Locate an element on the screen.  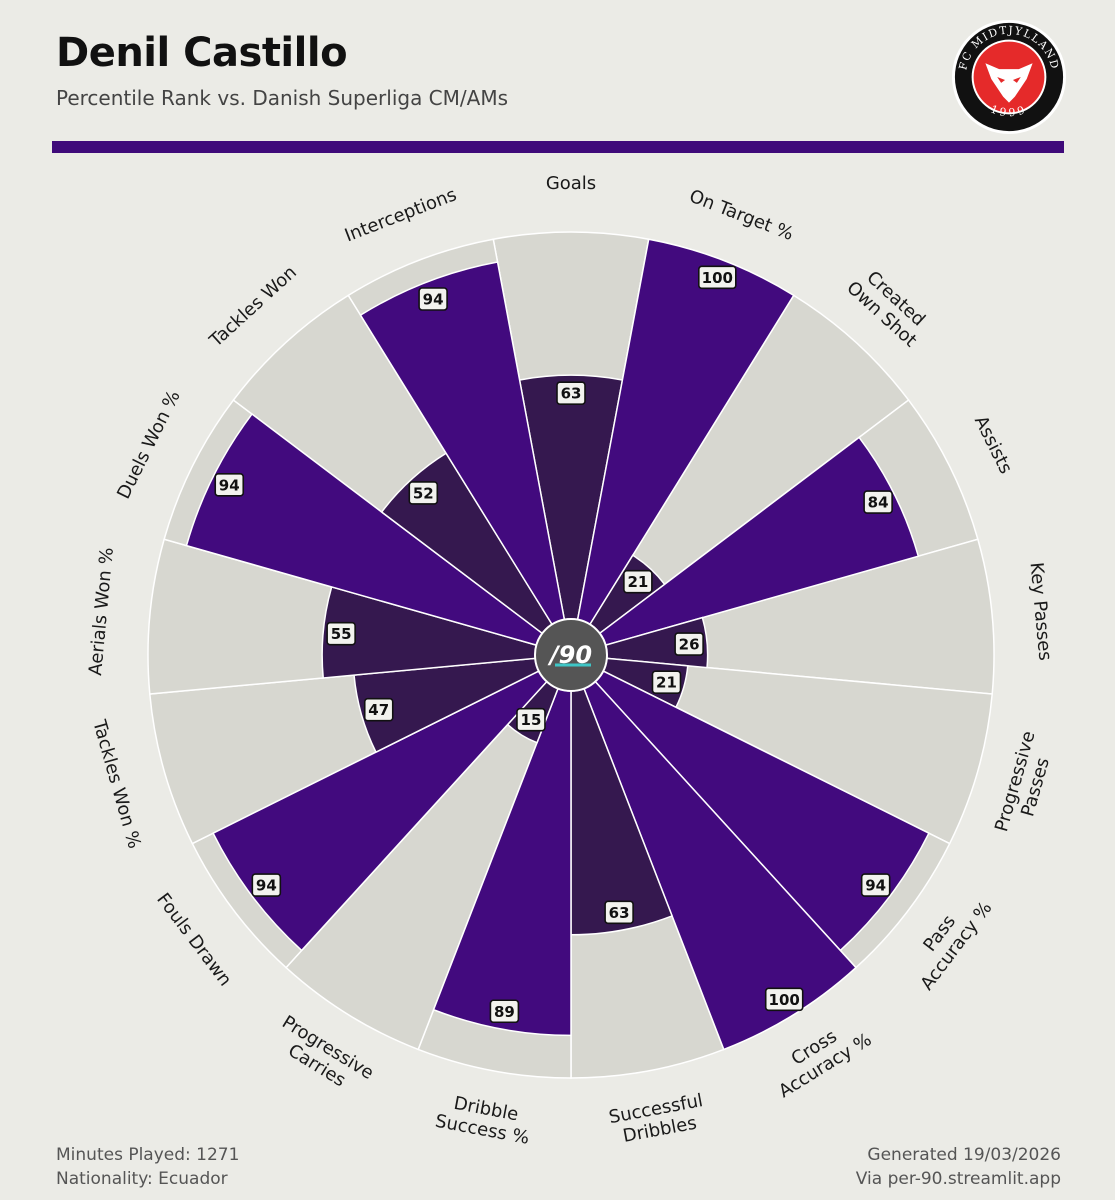
value-label: 89 is located at coordinates (504, 1012).